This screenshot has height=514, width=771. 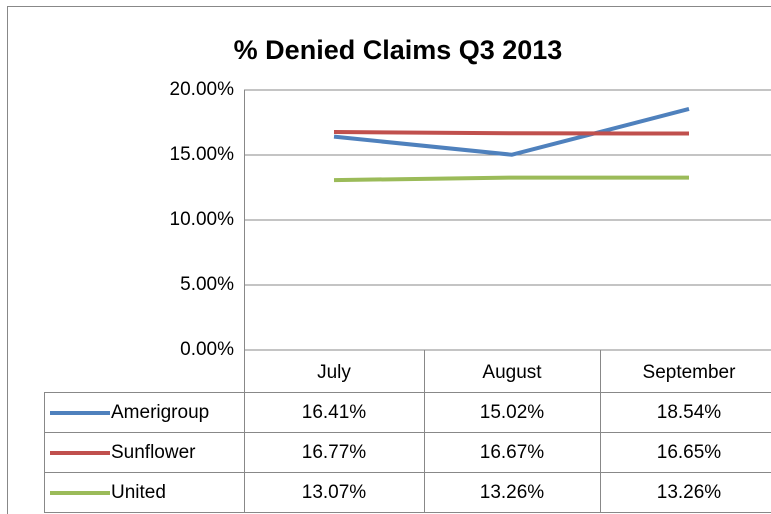 What do you see at coordinates (512, 452) in the screenshot?
I see `table-value: 16.67%` at bounding box center [512, 452].